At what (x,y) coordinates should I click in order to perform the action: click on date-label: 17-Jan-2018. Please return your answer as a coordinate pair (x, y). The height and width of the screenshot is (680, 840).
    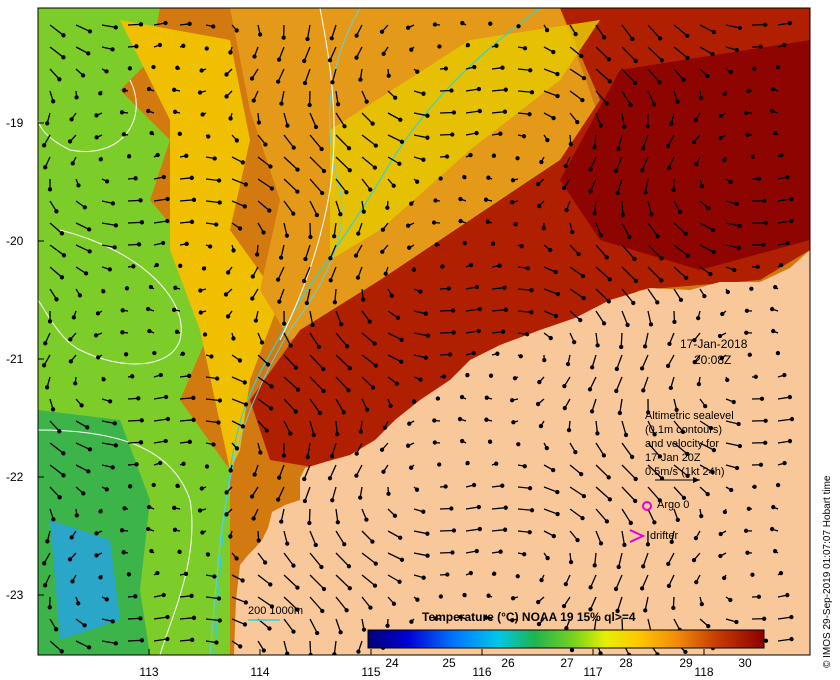
    Looking at the image, I should click on (714, 344).